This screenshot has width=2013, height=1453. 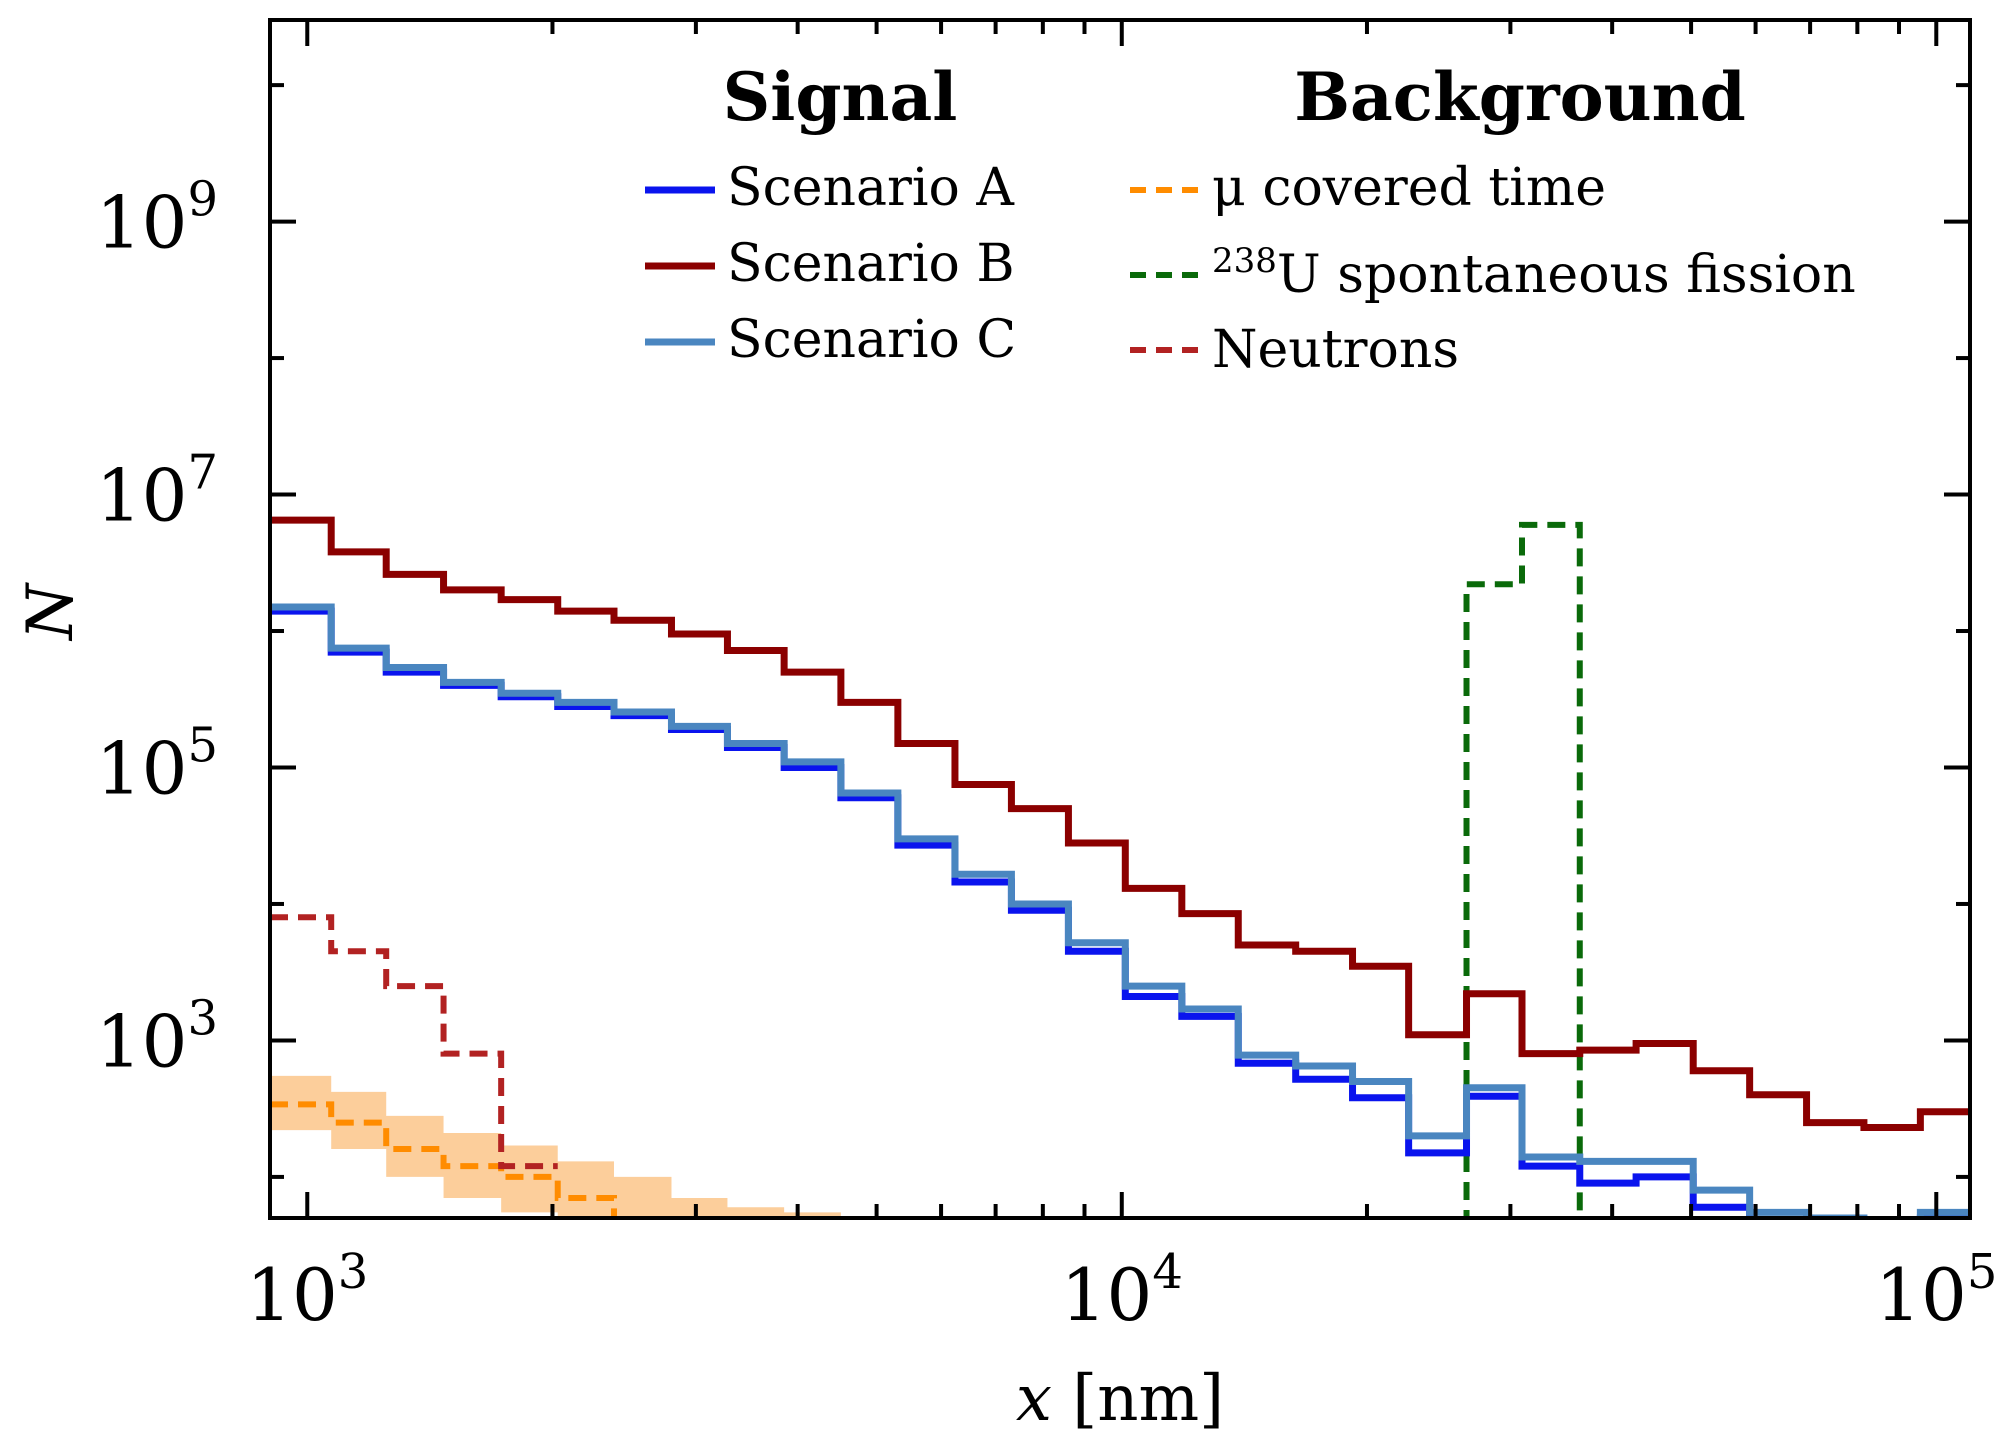 I want to click on x-tick-label: 10⁴, so click(x=1122, y=1290).